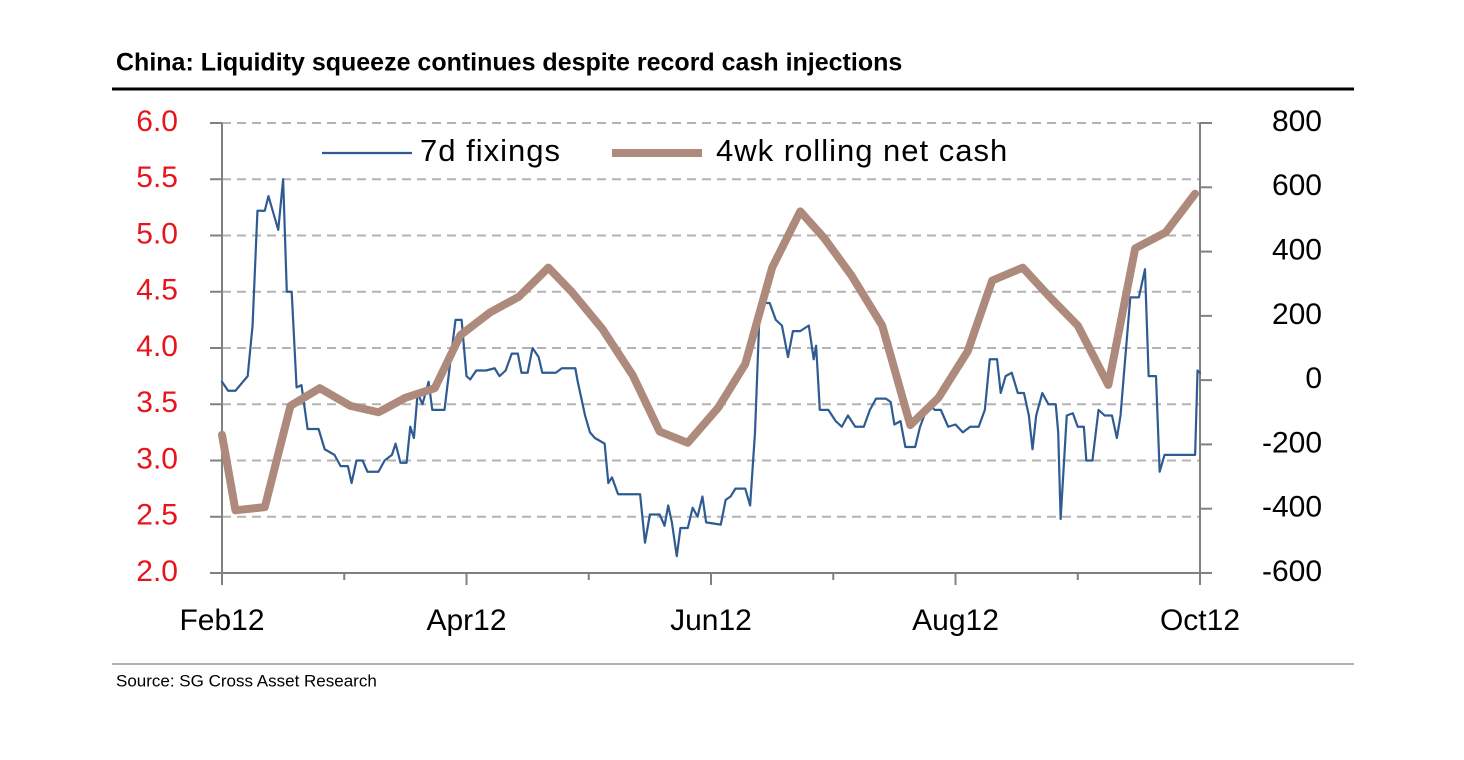  Describe the element at coordinates (157, 121) in the screenshot. I see `y-tick-label: 6.0` at that location.